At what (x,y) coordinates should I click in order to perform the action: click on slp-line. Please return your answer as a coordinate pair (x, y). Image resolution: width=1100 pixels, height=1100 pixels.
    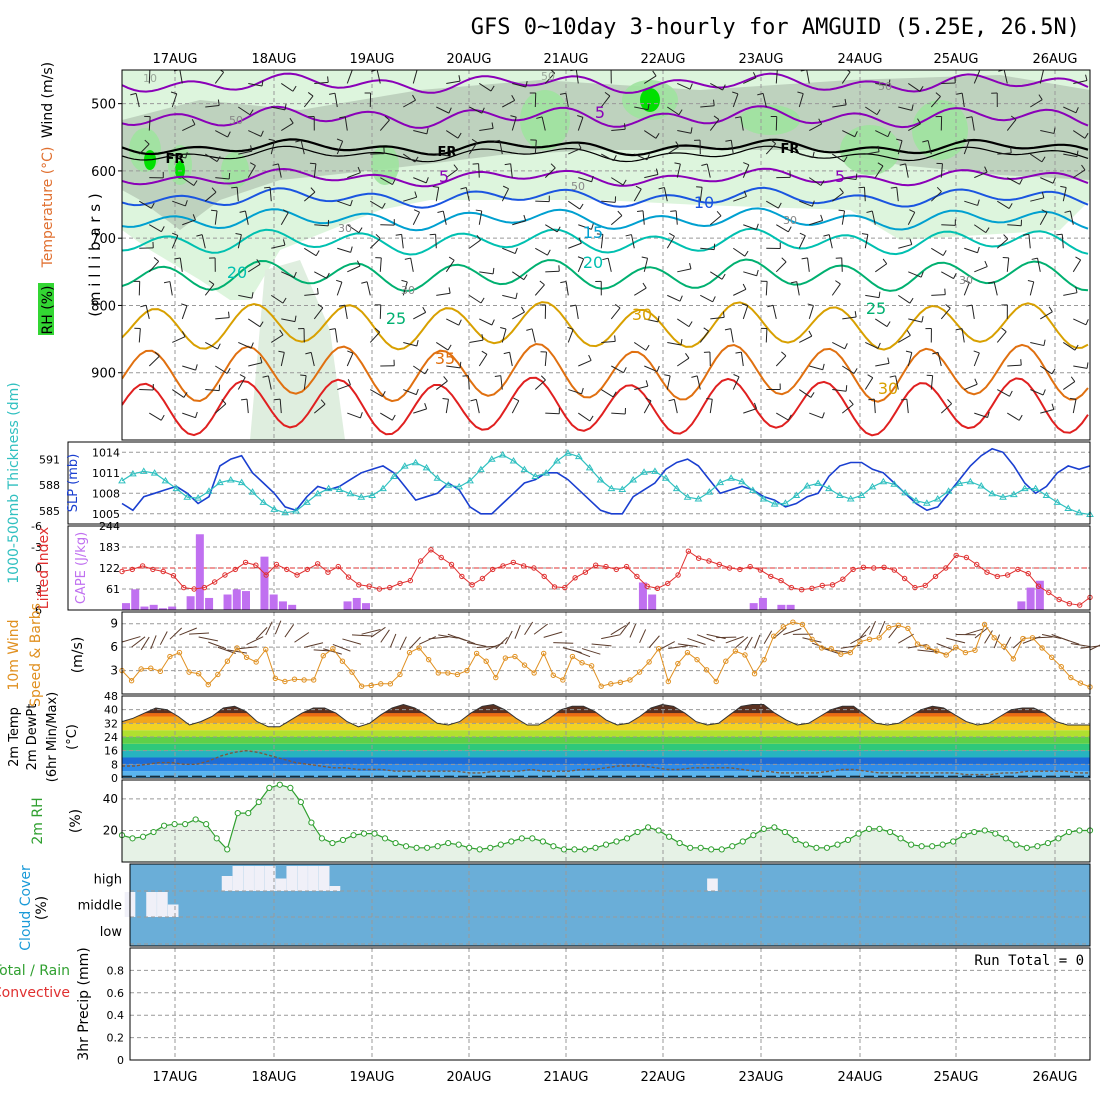
    Looking at the image, I should click on (606, 481).